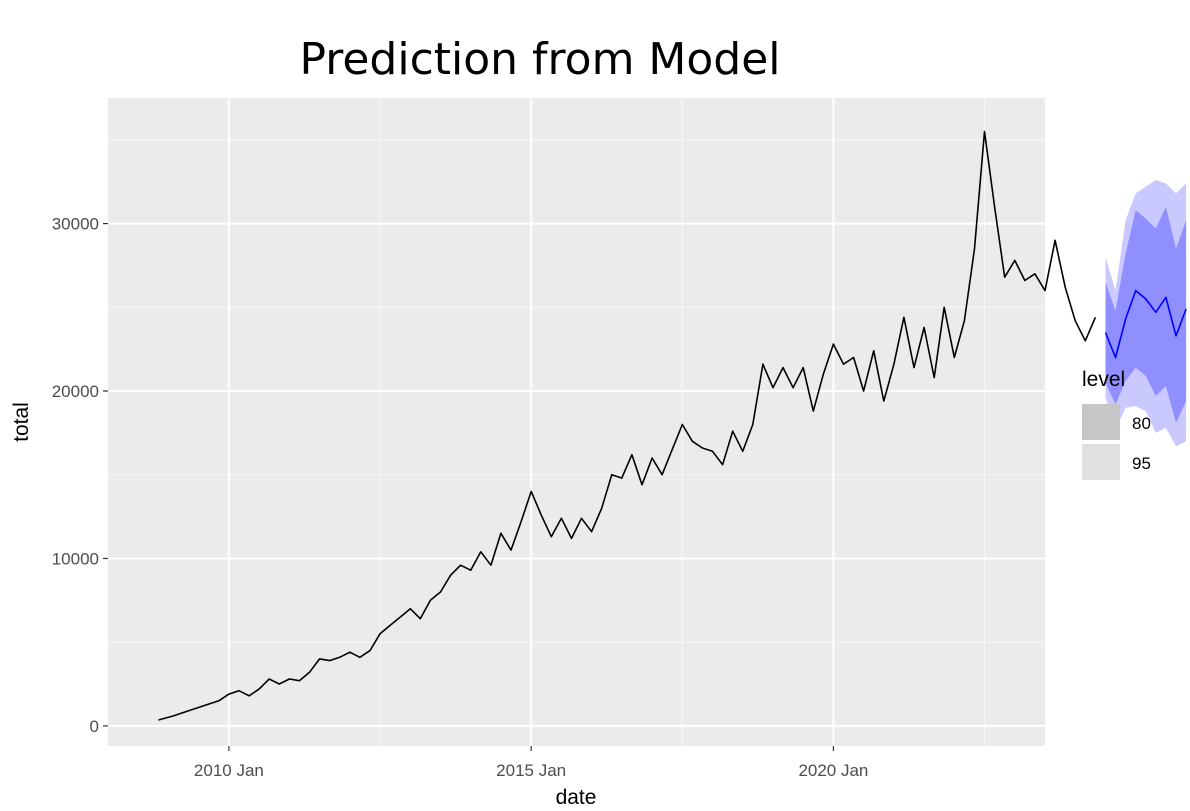 The width and height of the screenshot is (1190, 811). What do you see at coordinates (539, 59) in the screenshot?
I see `chart-title: Prediction from Model` at bounding box center [539, 59].